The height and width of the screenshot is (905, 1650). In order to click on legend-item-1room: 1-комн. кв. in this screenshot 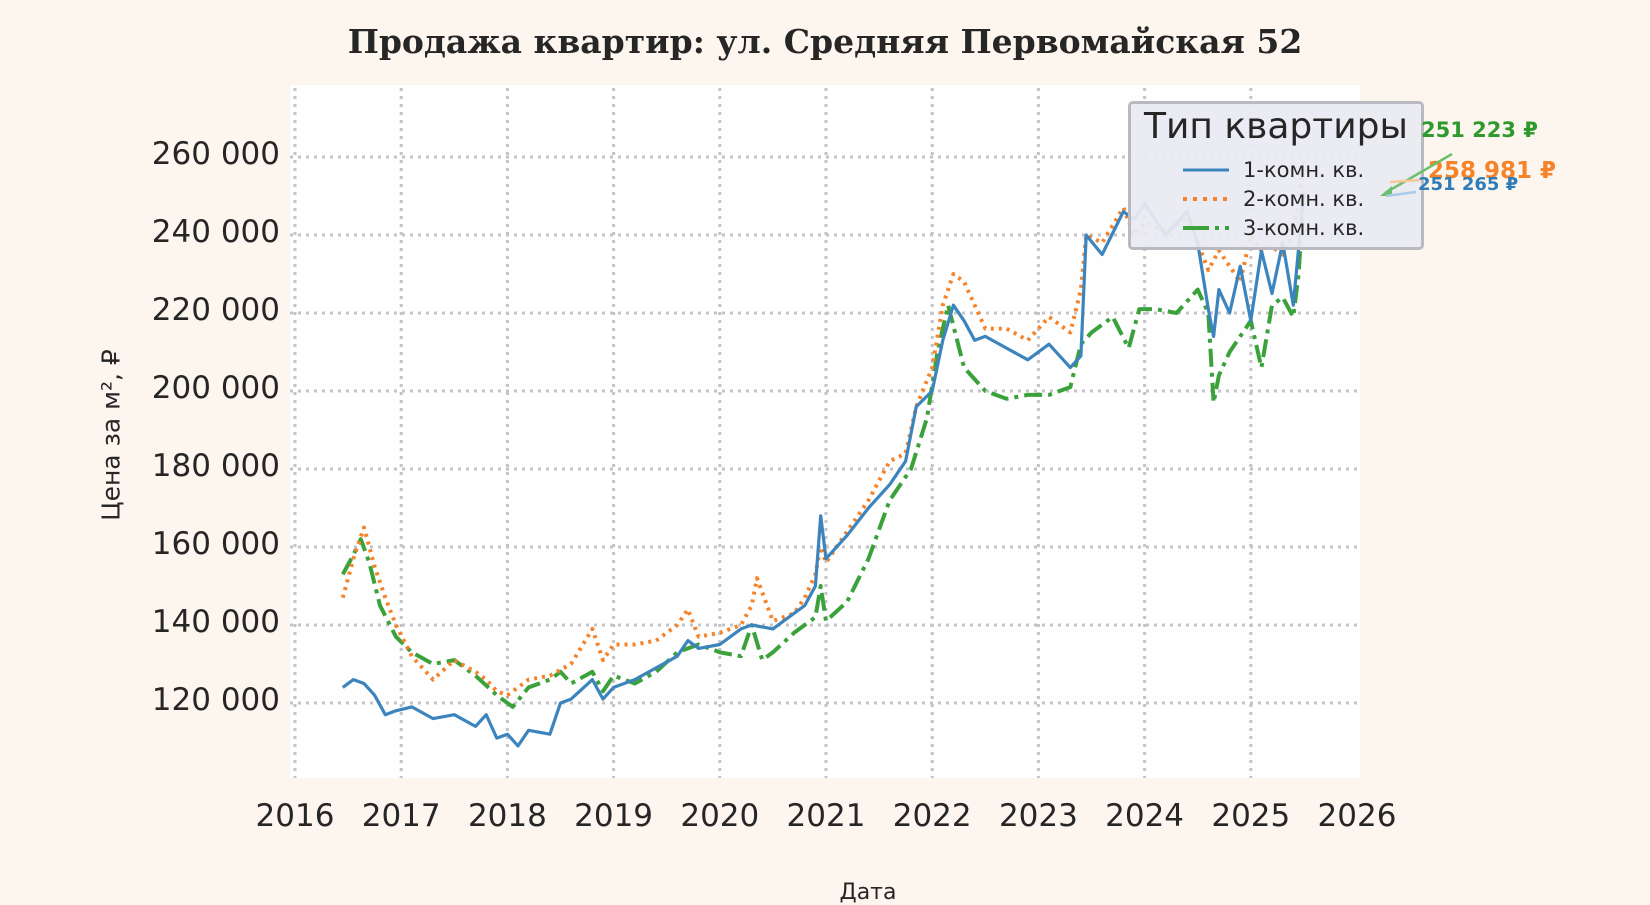, I will do `click(1273, 170)`.